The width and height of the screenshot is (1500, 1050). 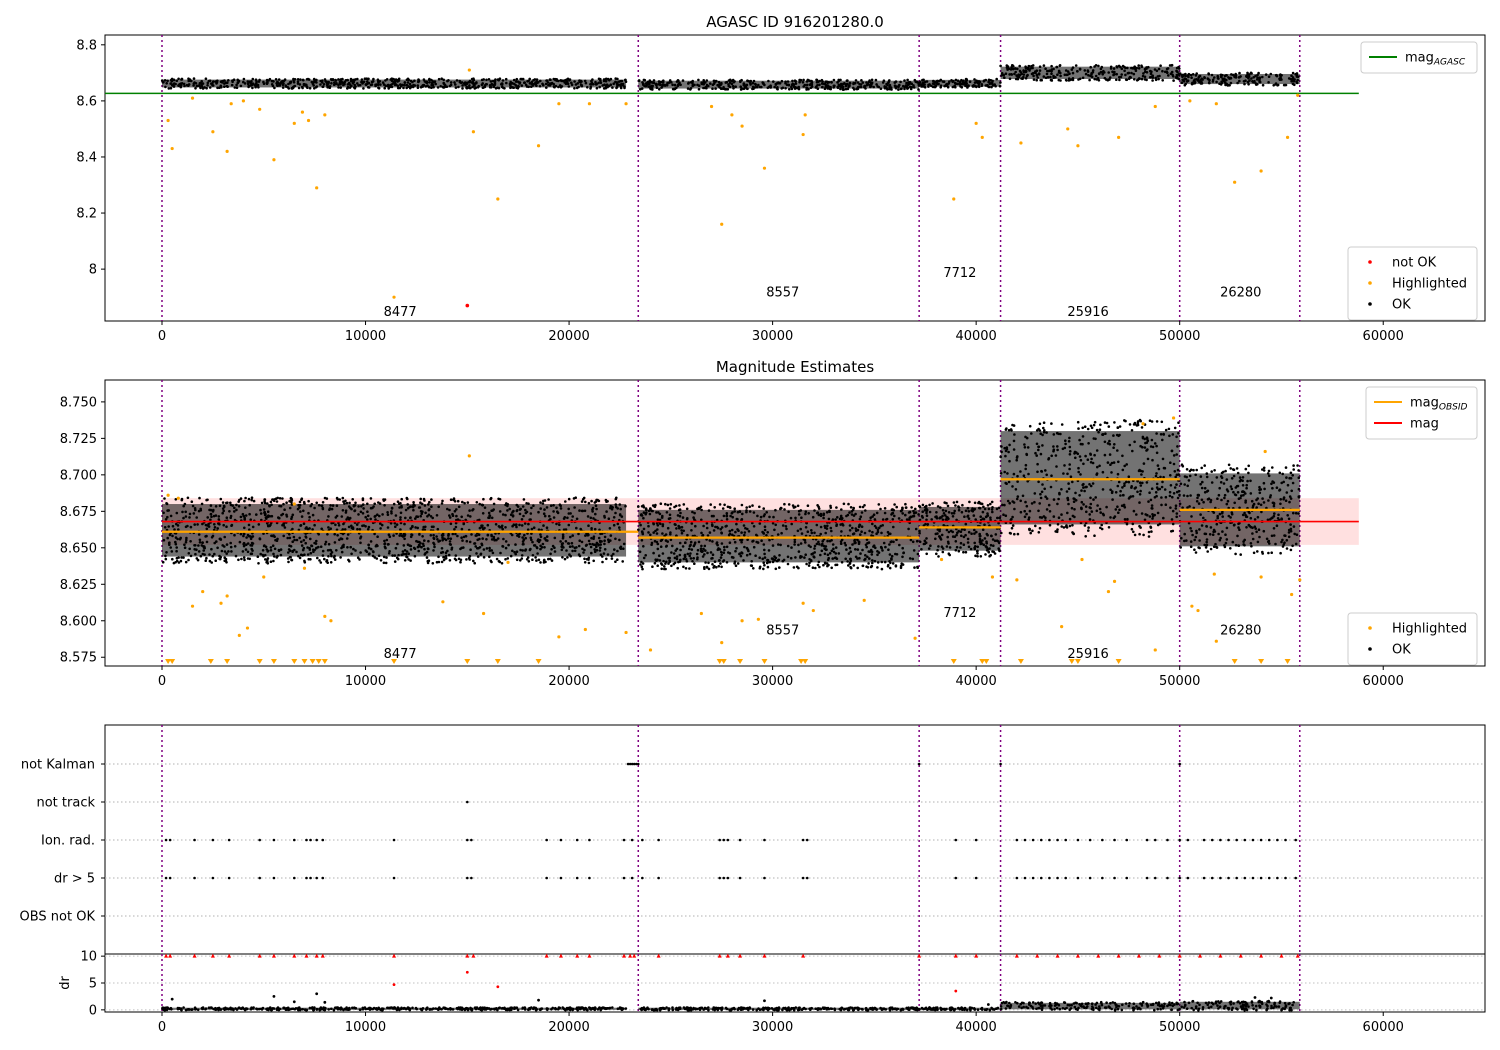 I want to click on y-tick-label: 8, so click(x=93, y=270).